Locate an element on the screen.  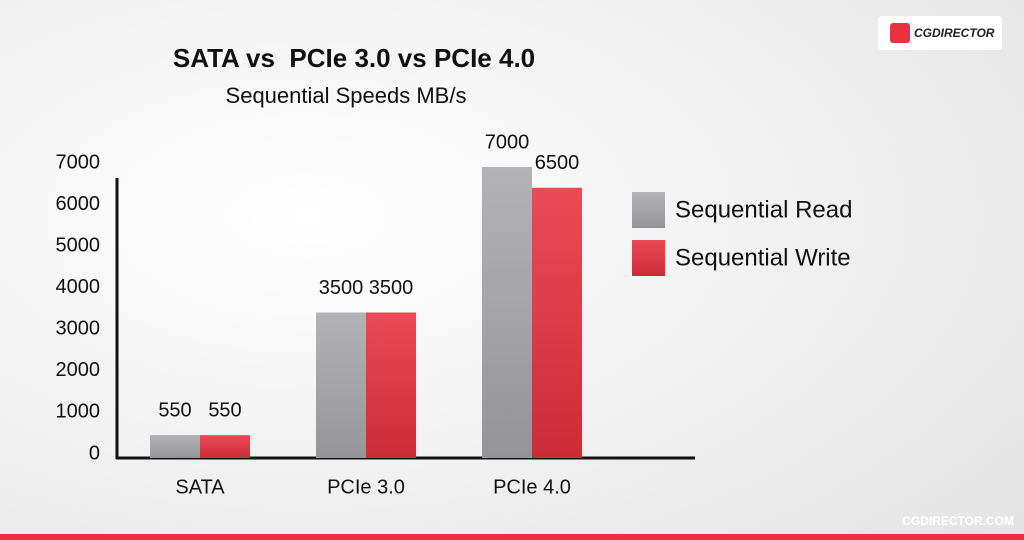
y-tick-label: 7000 is located at coordinates (78, 162).